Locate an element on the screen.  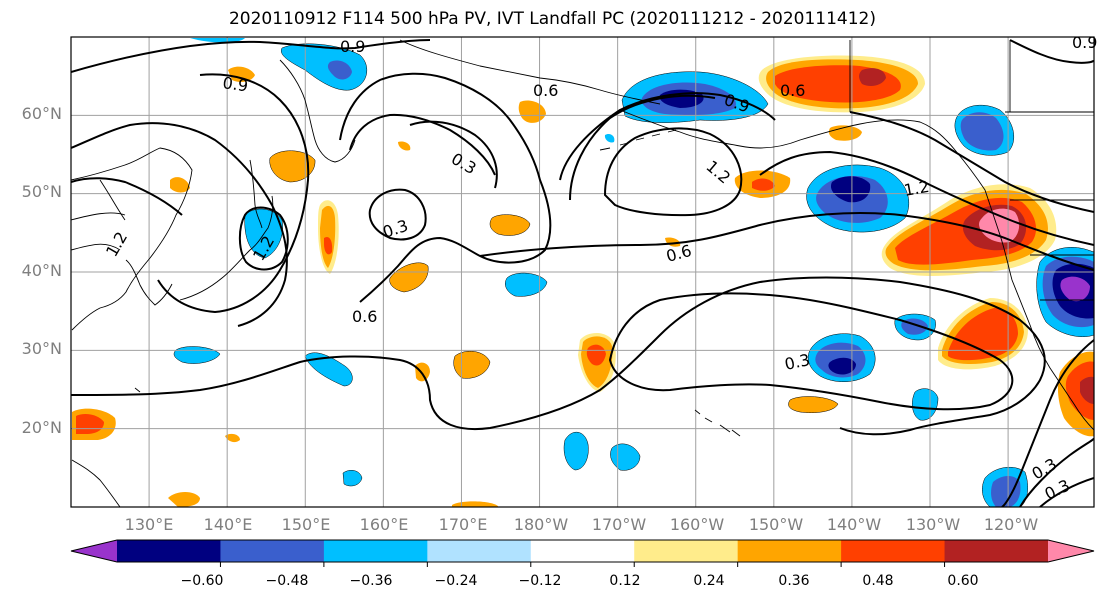
china-borders is located at coordinates (98, 215).